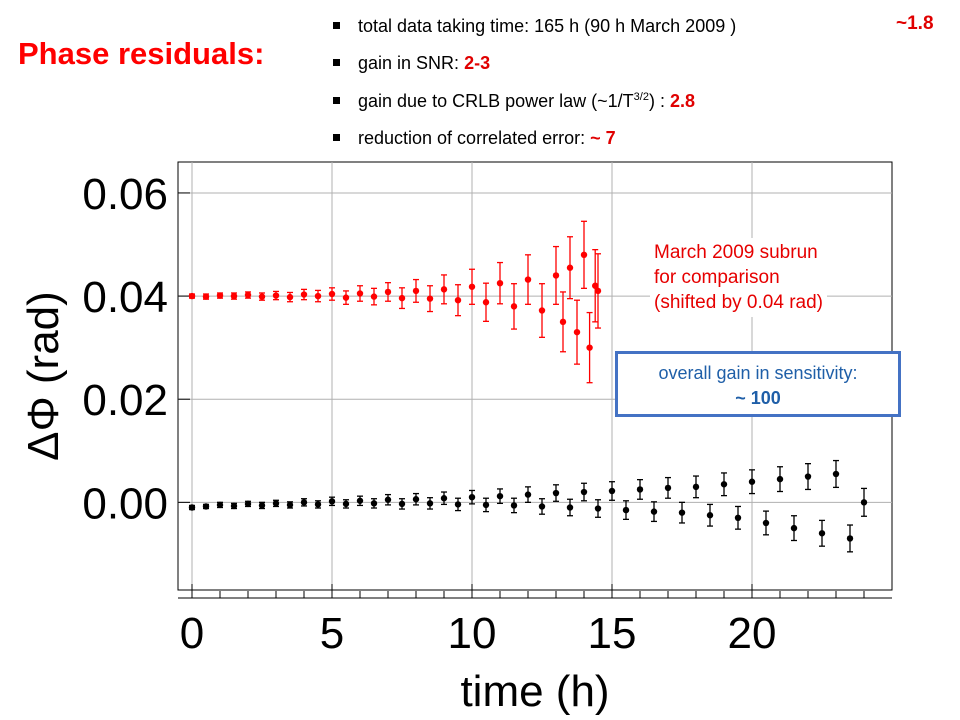 Image resolution: width=960 pixels, height=720 pixels. I want to click on gain-box-value: ~ 100, so click(758, 398).